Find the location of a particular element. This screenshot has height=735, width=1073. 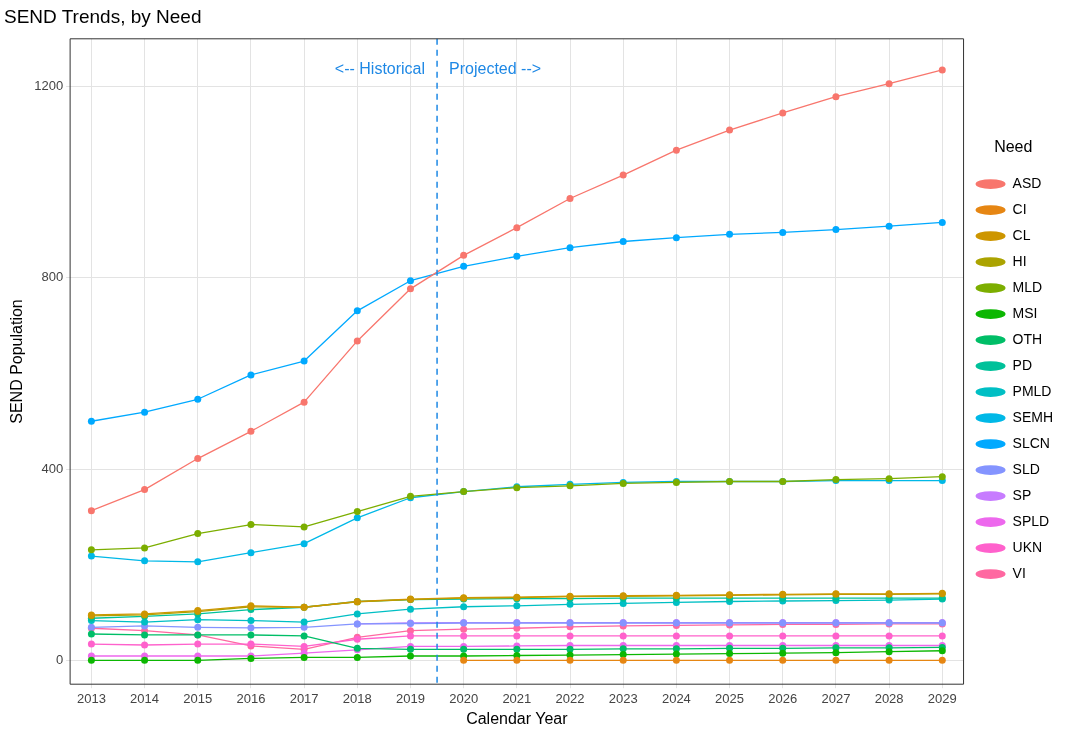

x-tick-label: 2023 is located at coordinates (623, 698).